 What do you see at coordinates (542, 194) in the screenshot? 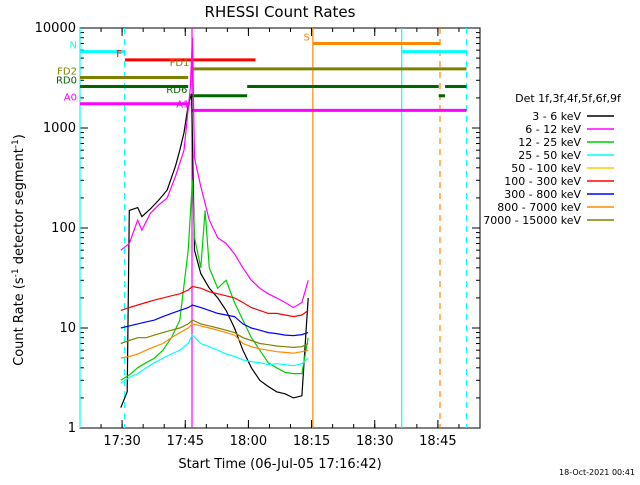
I see `legend-label: 300 - 800 keV` at bounding box center [542, 194].